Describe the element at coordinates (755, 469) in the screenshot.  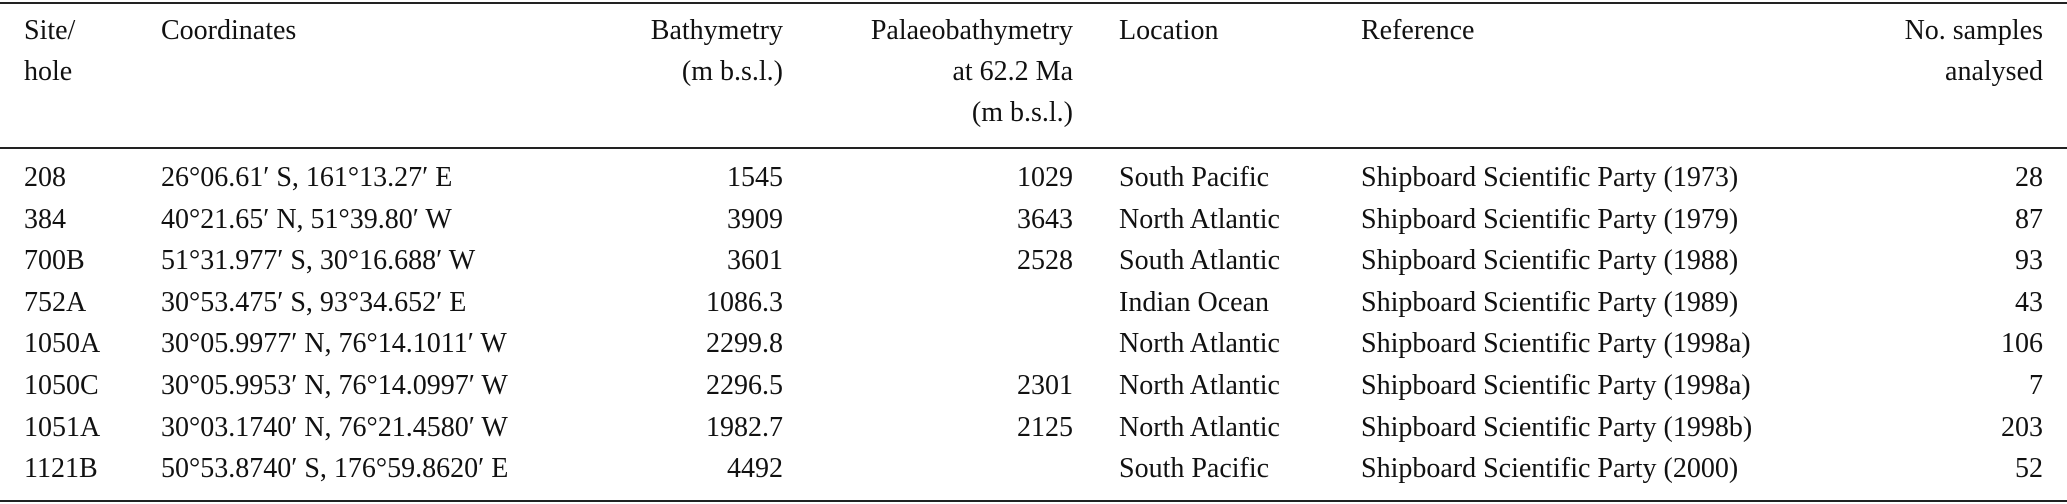
I see `table-cell: 4492` at that location.